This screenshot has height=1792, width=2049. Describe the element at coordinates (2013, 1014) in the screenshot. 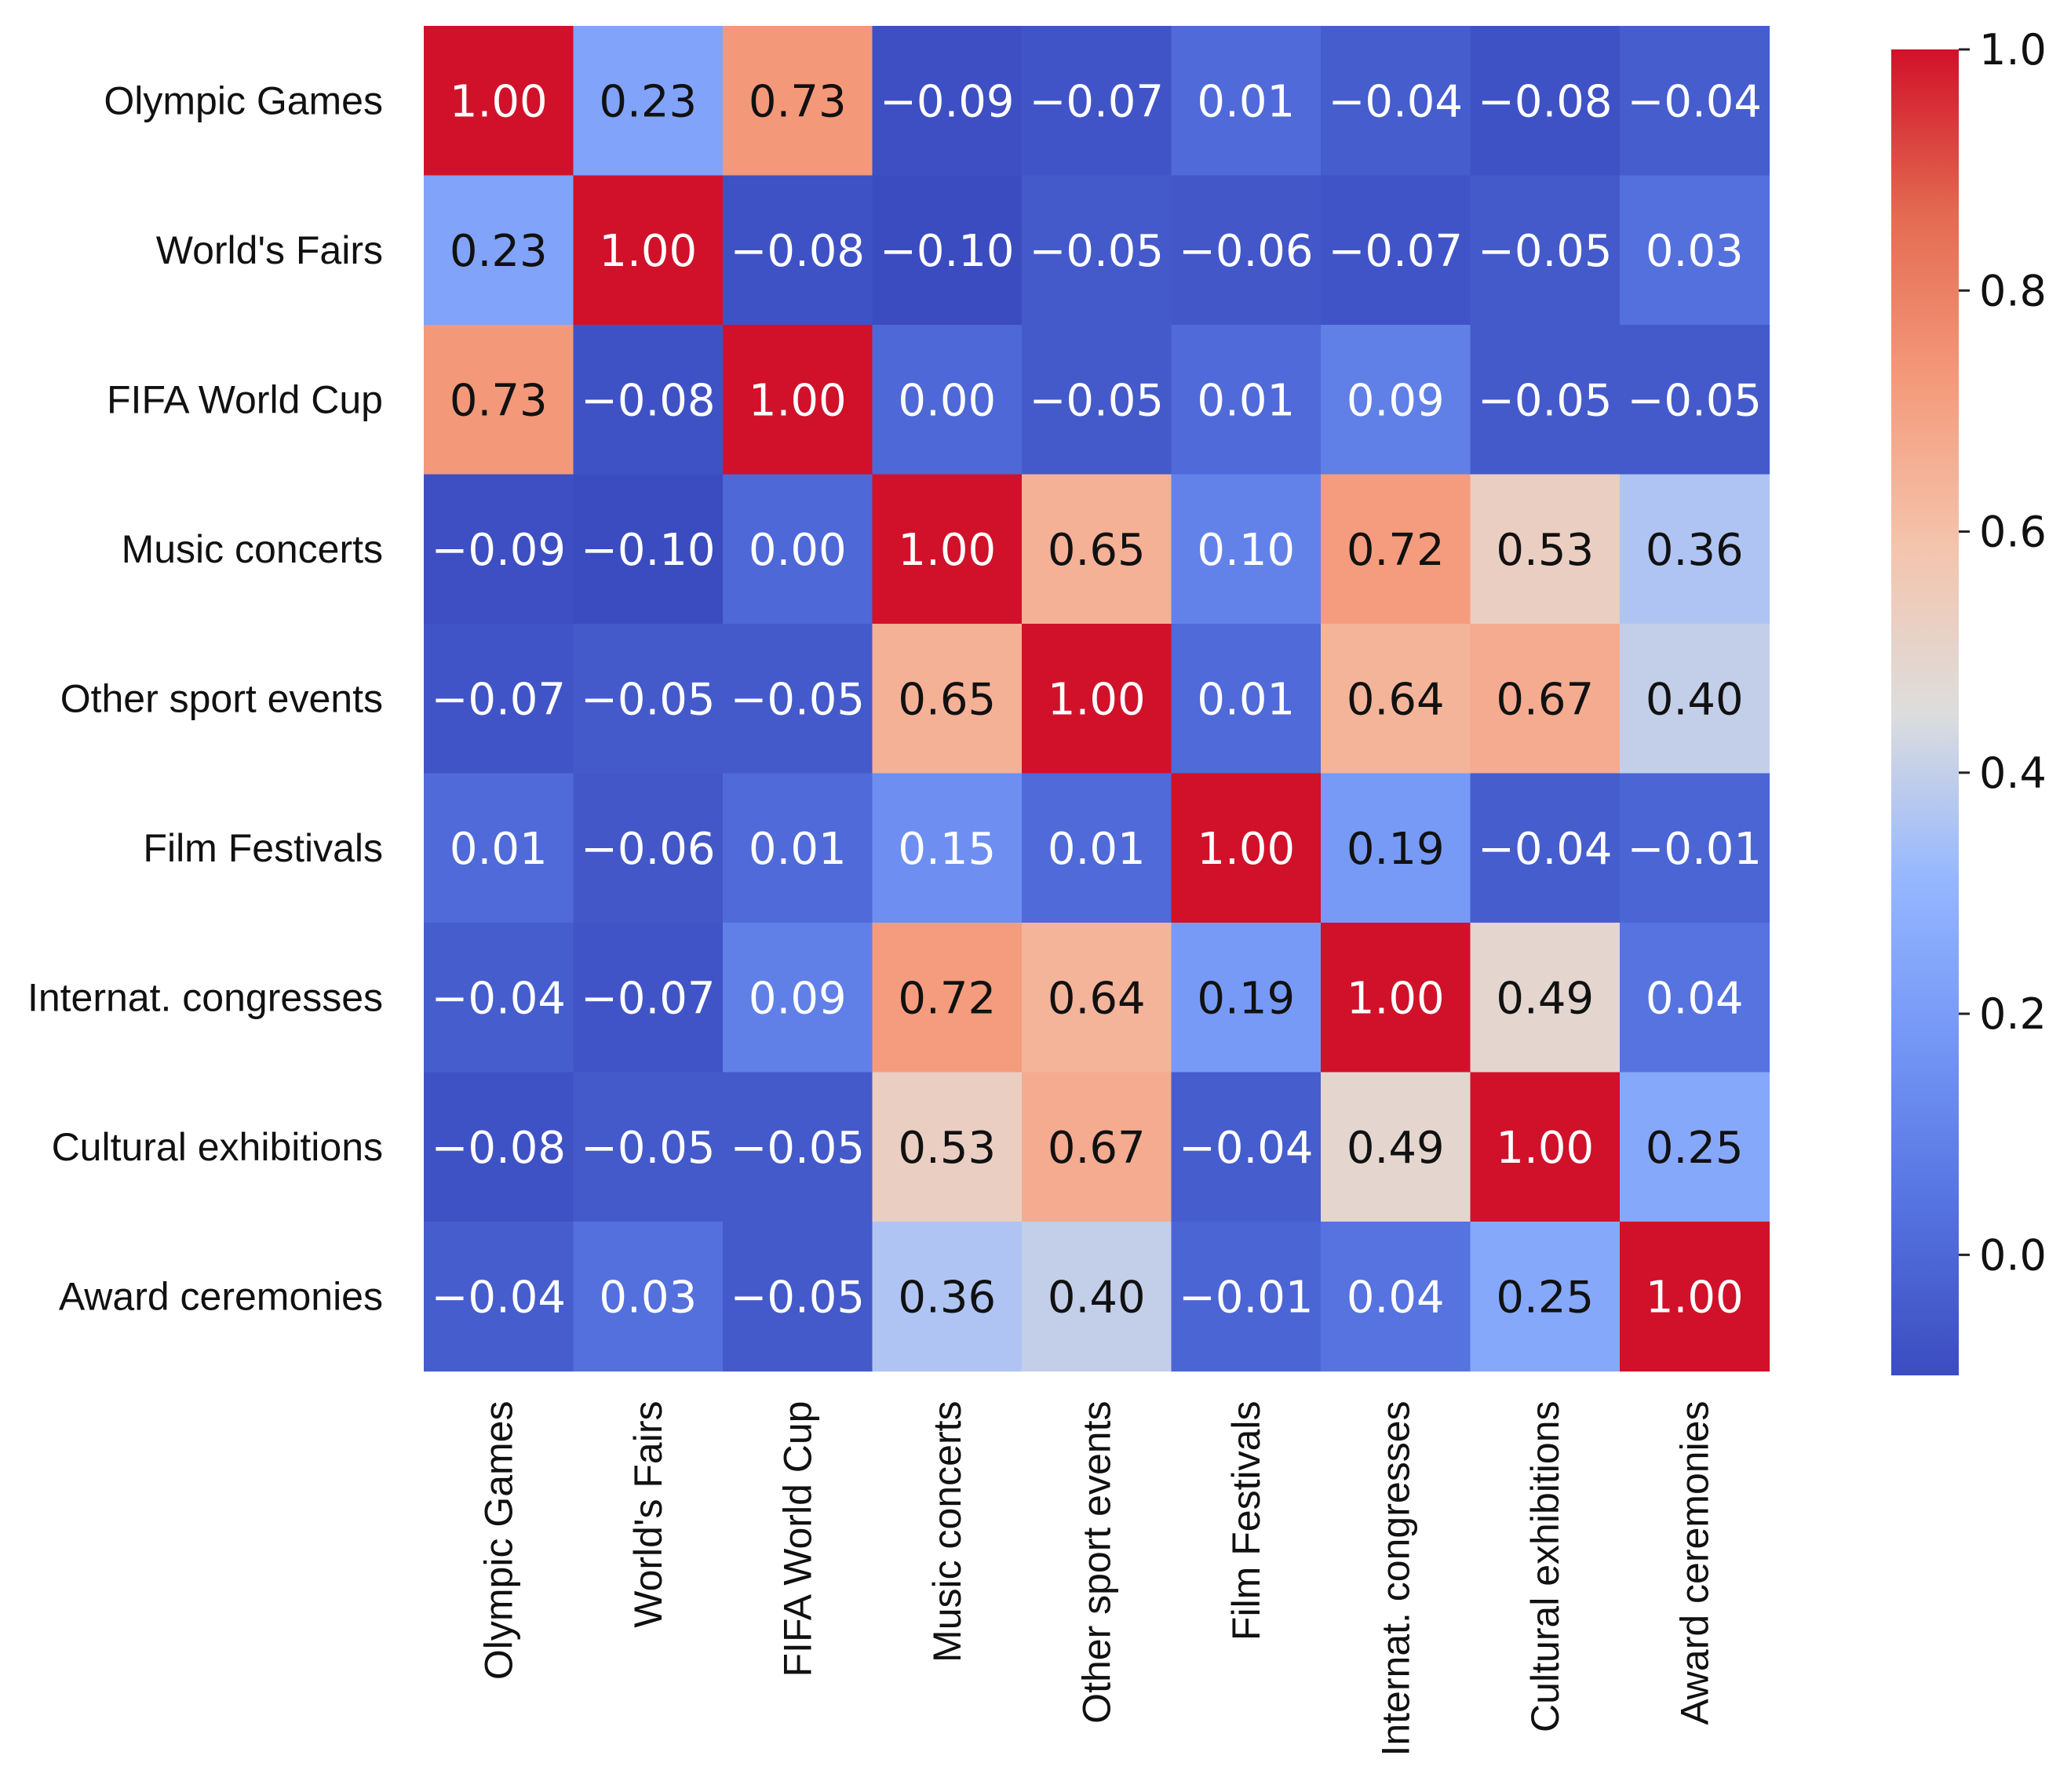

I see `colorbar-tick-label-1: 0.2` at that location.